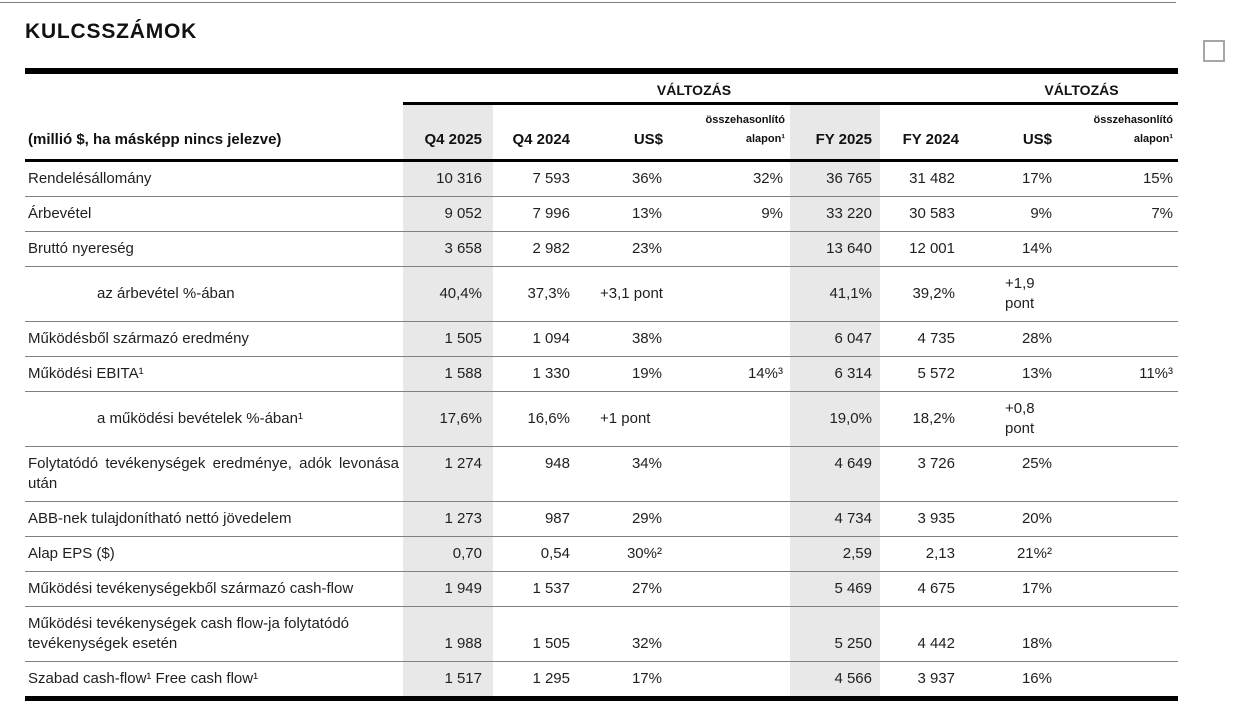 The image size is (1236, 701). What do you see at coordinates (922, 634) in the screenshot?
I see `cell-fy-2024: 4 442` at bounding box center [922, 634].